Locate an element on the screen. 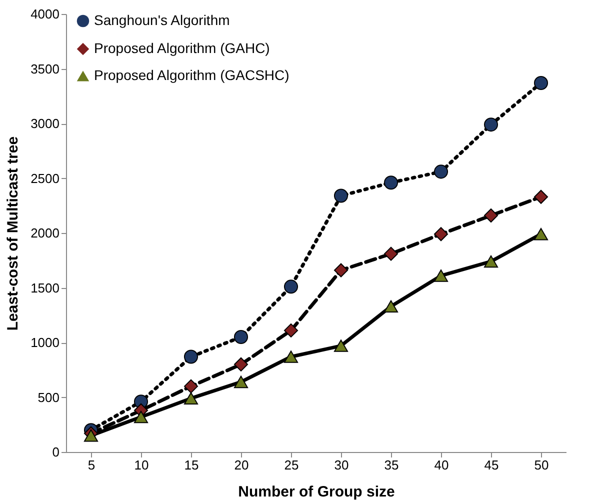 The width and height of the screenshot is (611, 502). legend-label: Proposed Algorithm (GACSHC) is located at coordinates (192, 75).